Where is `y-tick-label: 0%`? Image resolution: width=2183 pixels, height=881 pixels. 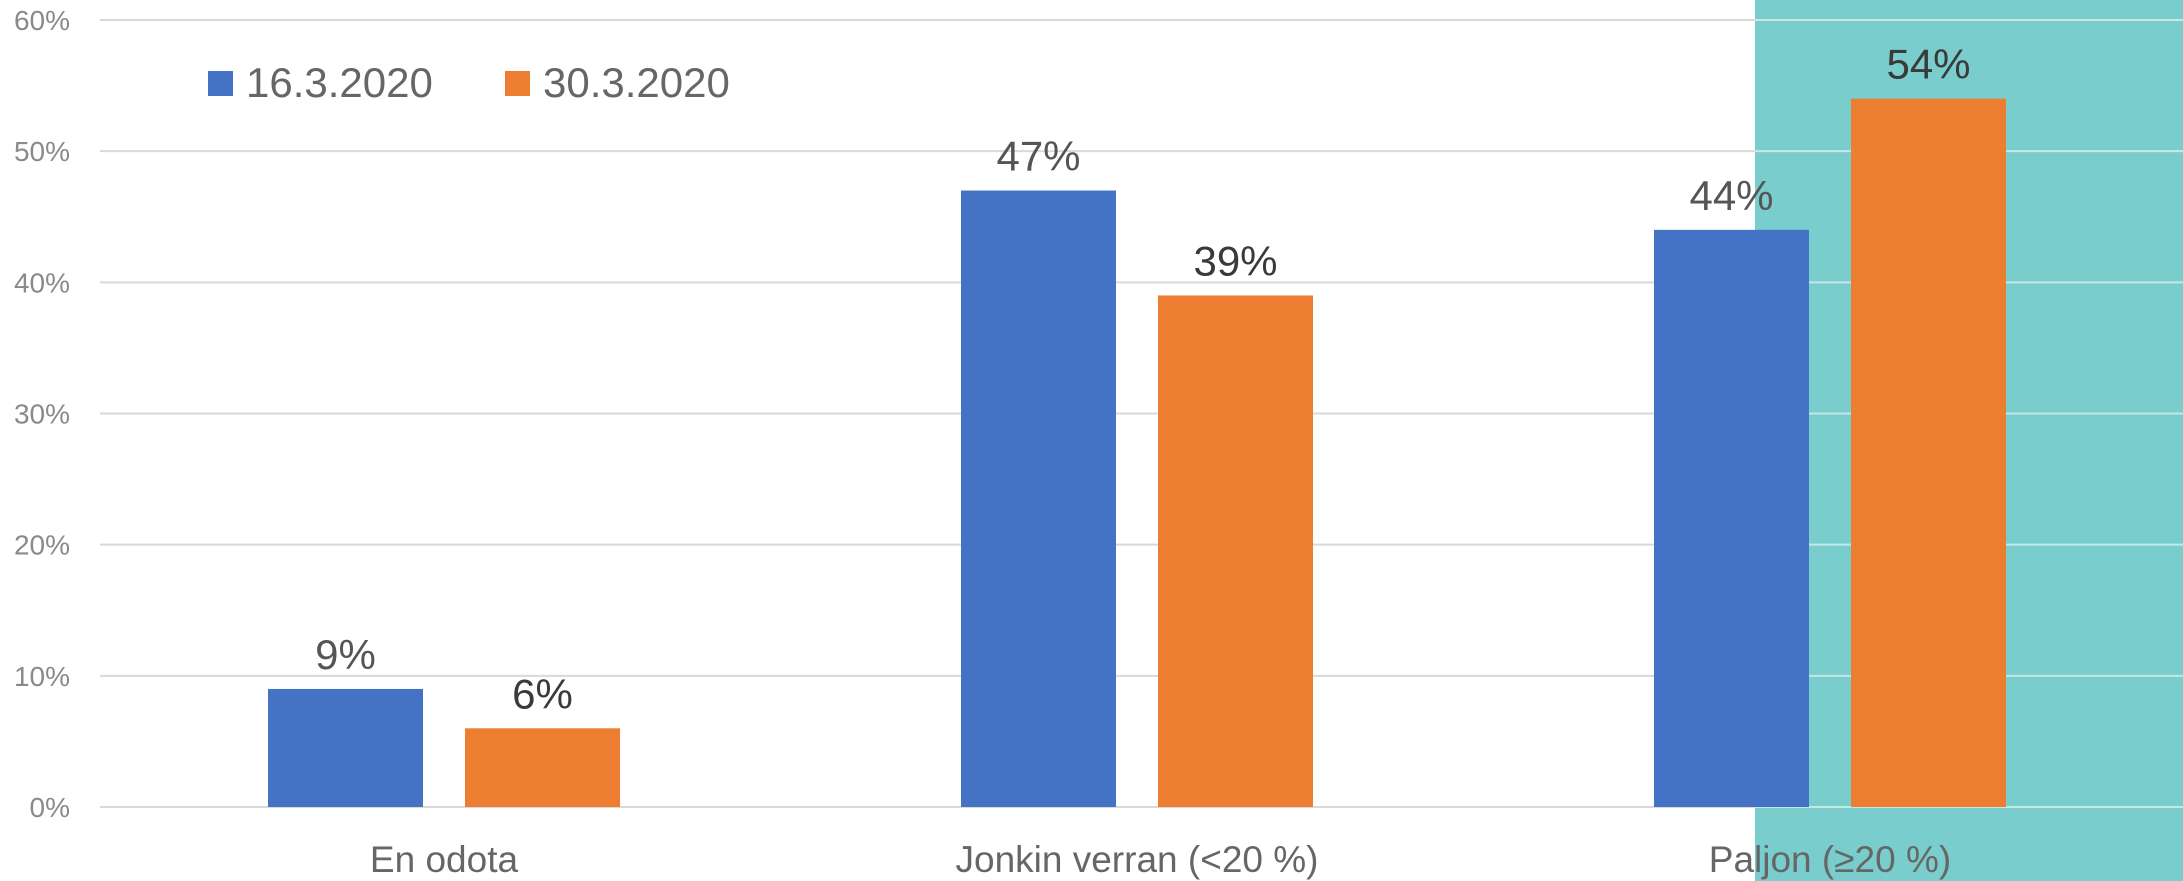 y-tick-label: 0% is located at coordinates (50, 807).